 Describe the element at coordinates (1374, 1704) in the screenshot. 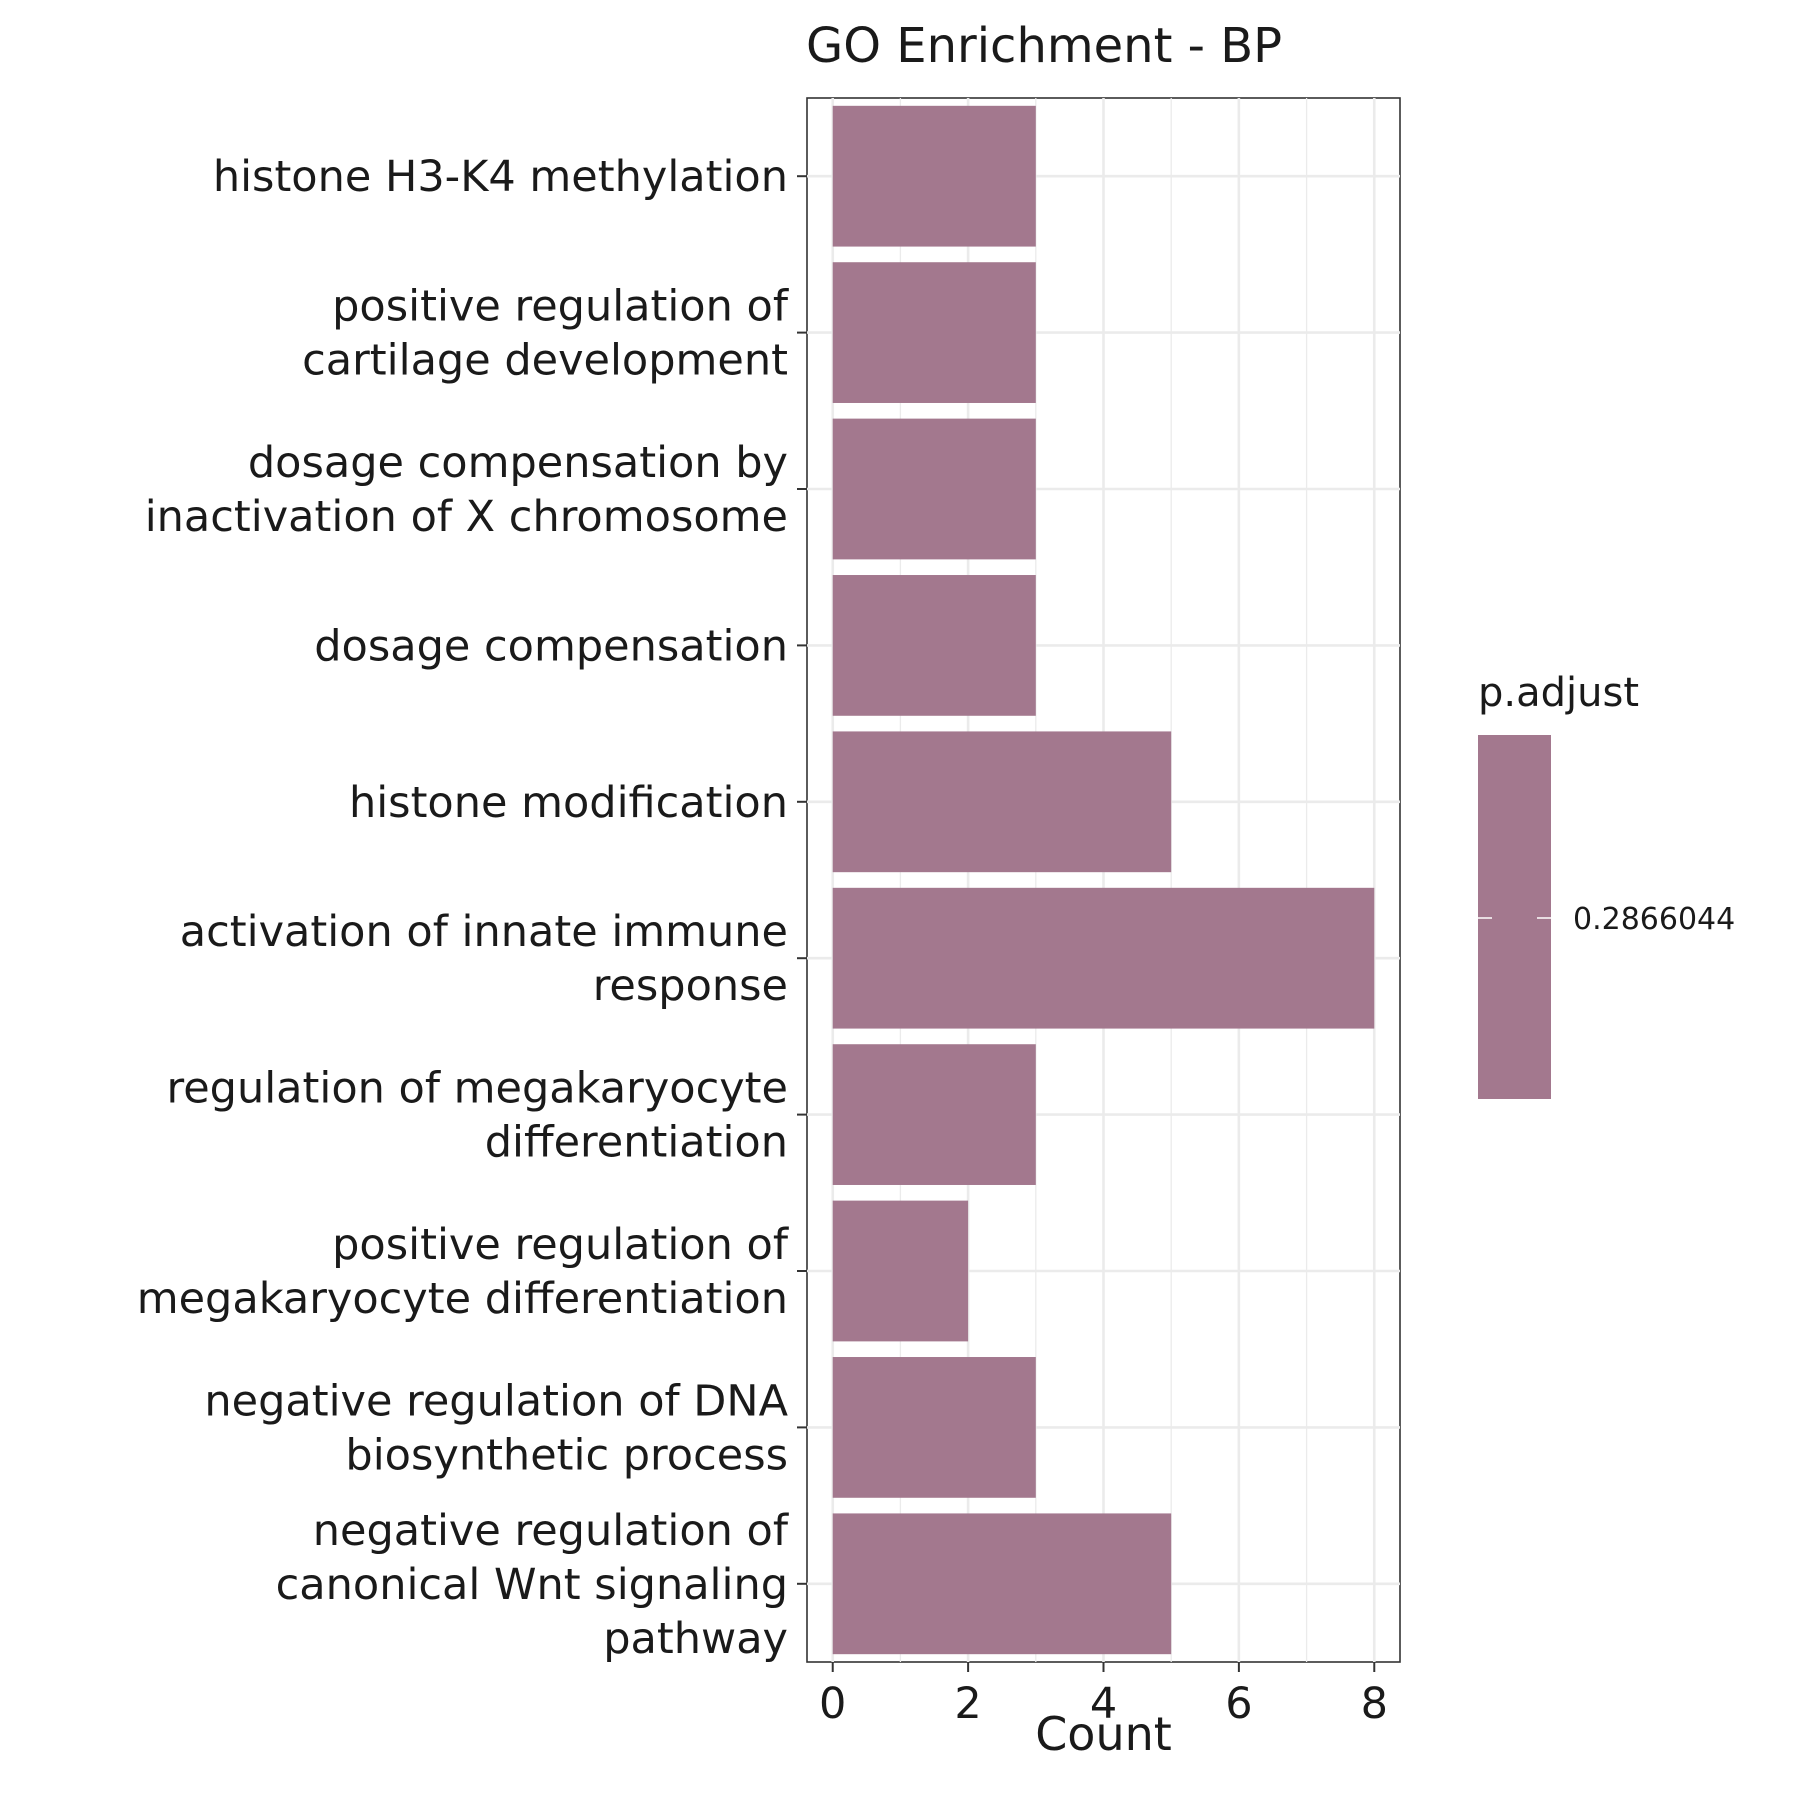

I see `x-tick-label: 8` at that location.